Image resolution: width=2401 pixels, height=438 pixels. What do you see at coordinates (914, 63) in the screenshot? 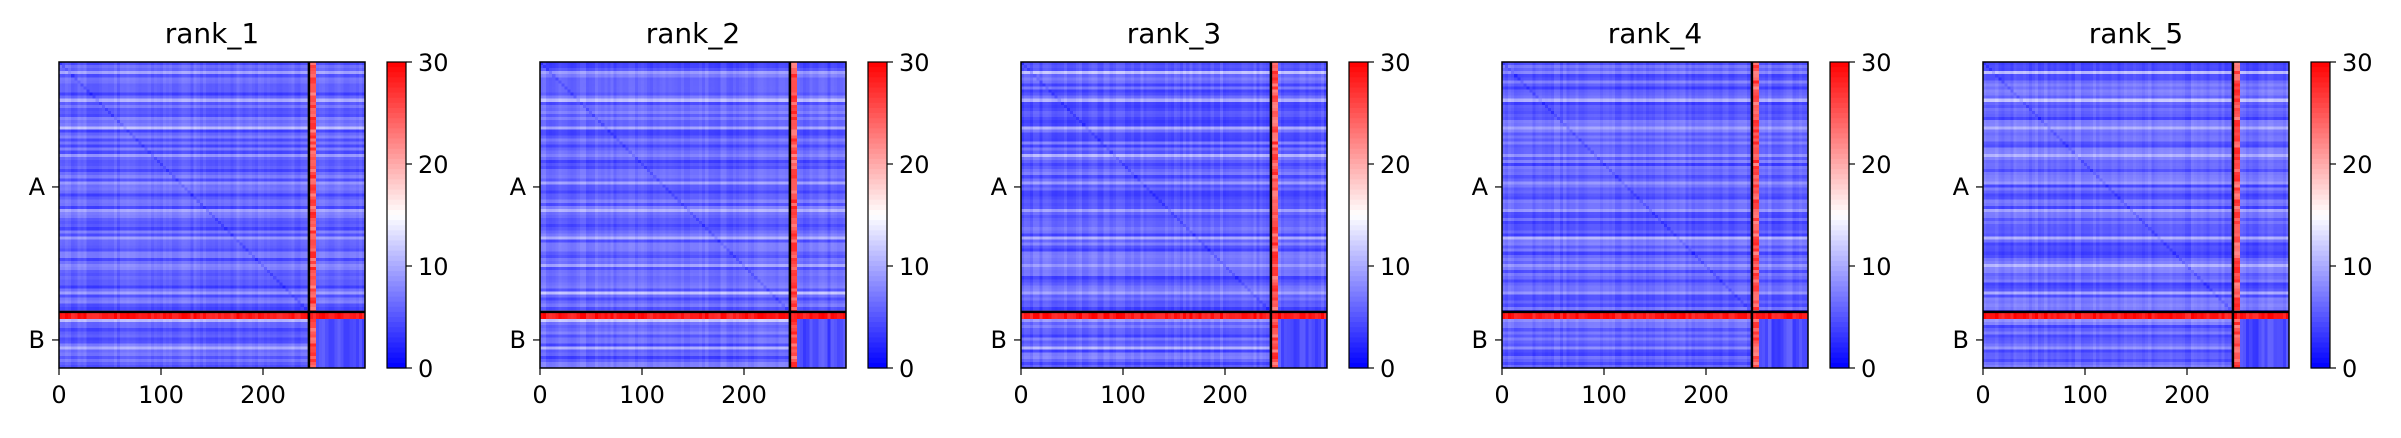
I see `colorbar-tick-label: 30` at bounding box center [914, 63].